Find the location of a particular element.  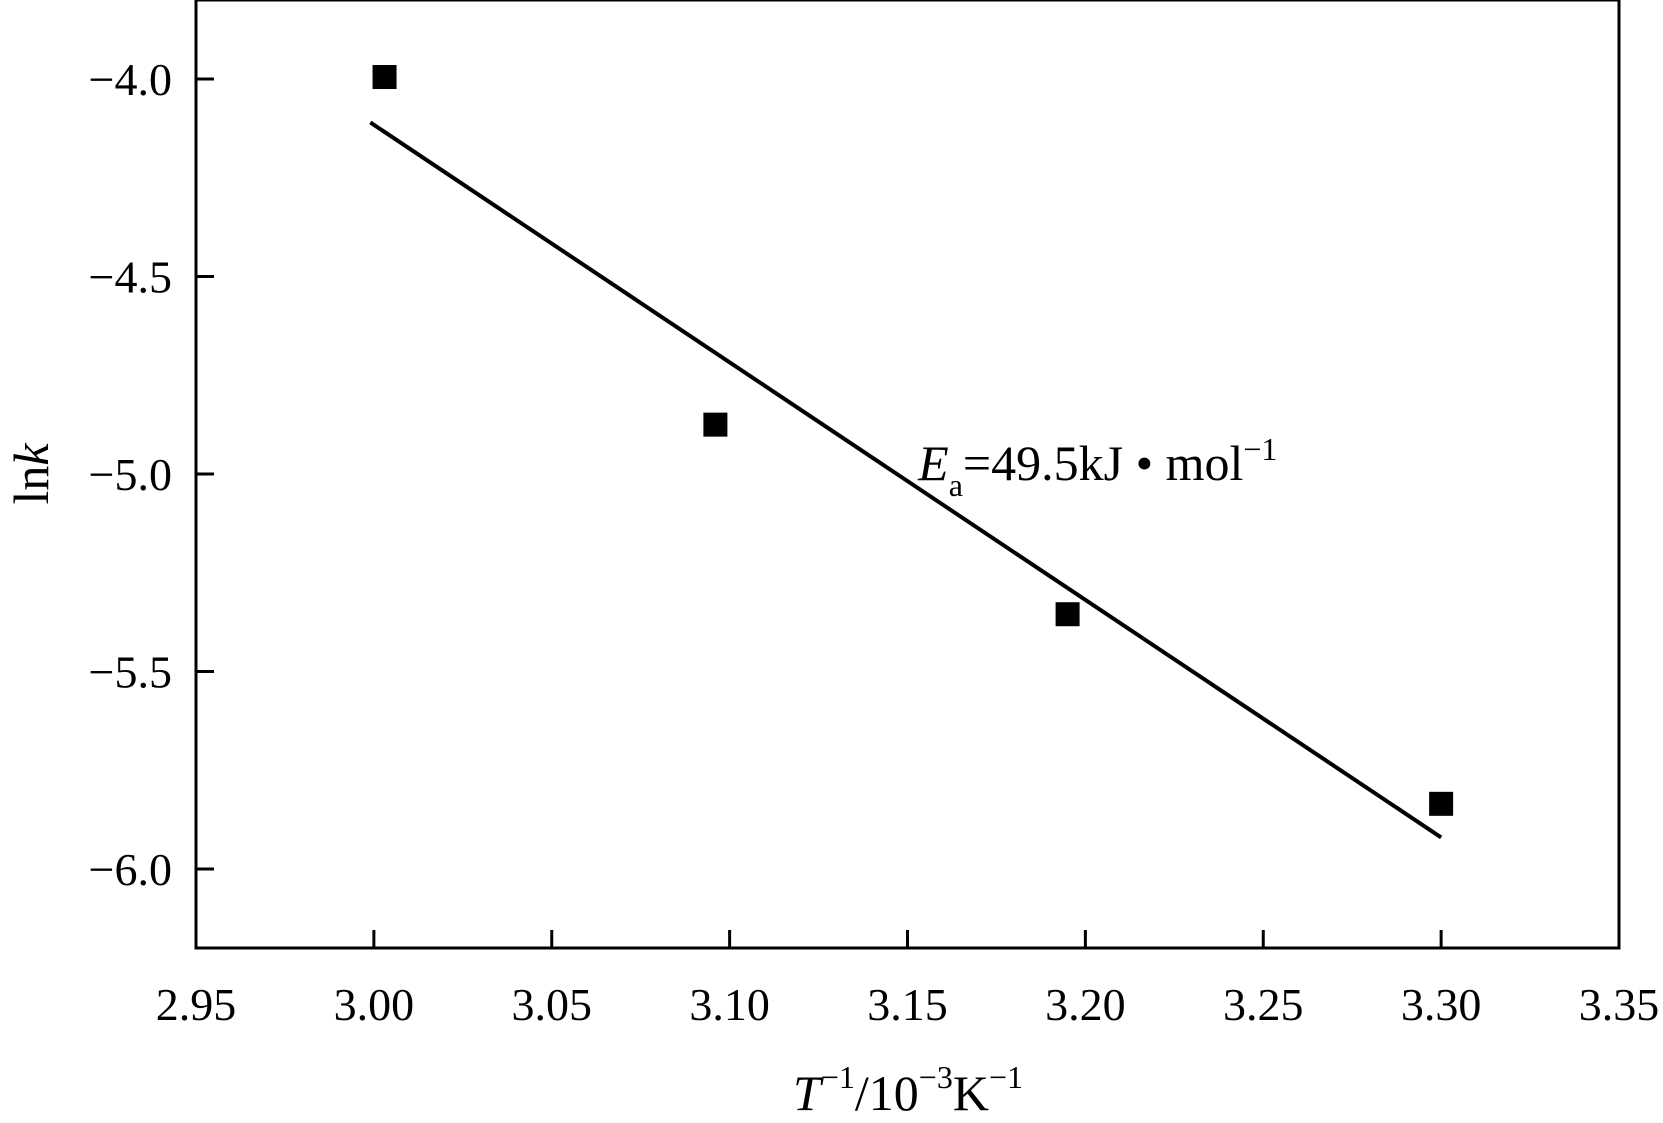

x-tick-label: 3.35 is located at coordinates (1619, 1004).